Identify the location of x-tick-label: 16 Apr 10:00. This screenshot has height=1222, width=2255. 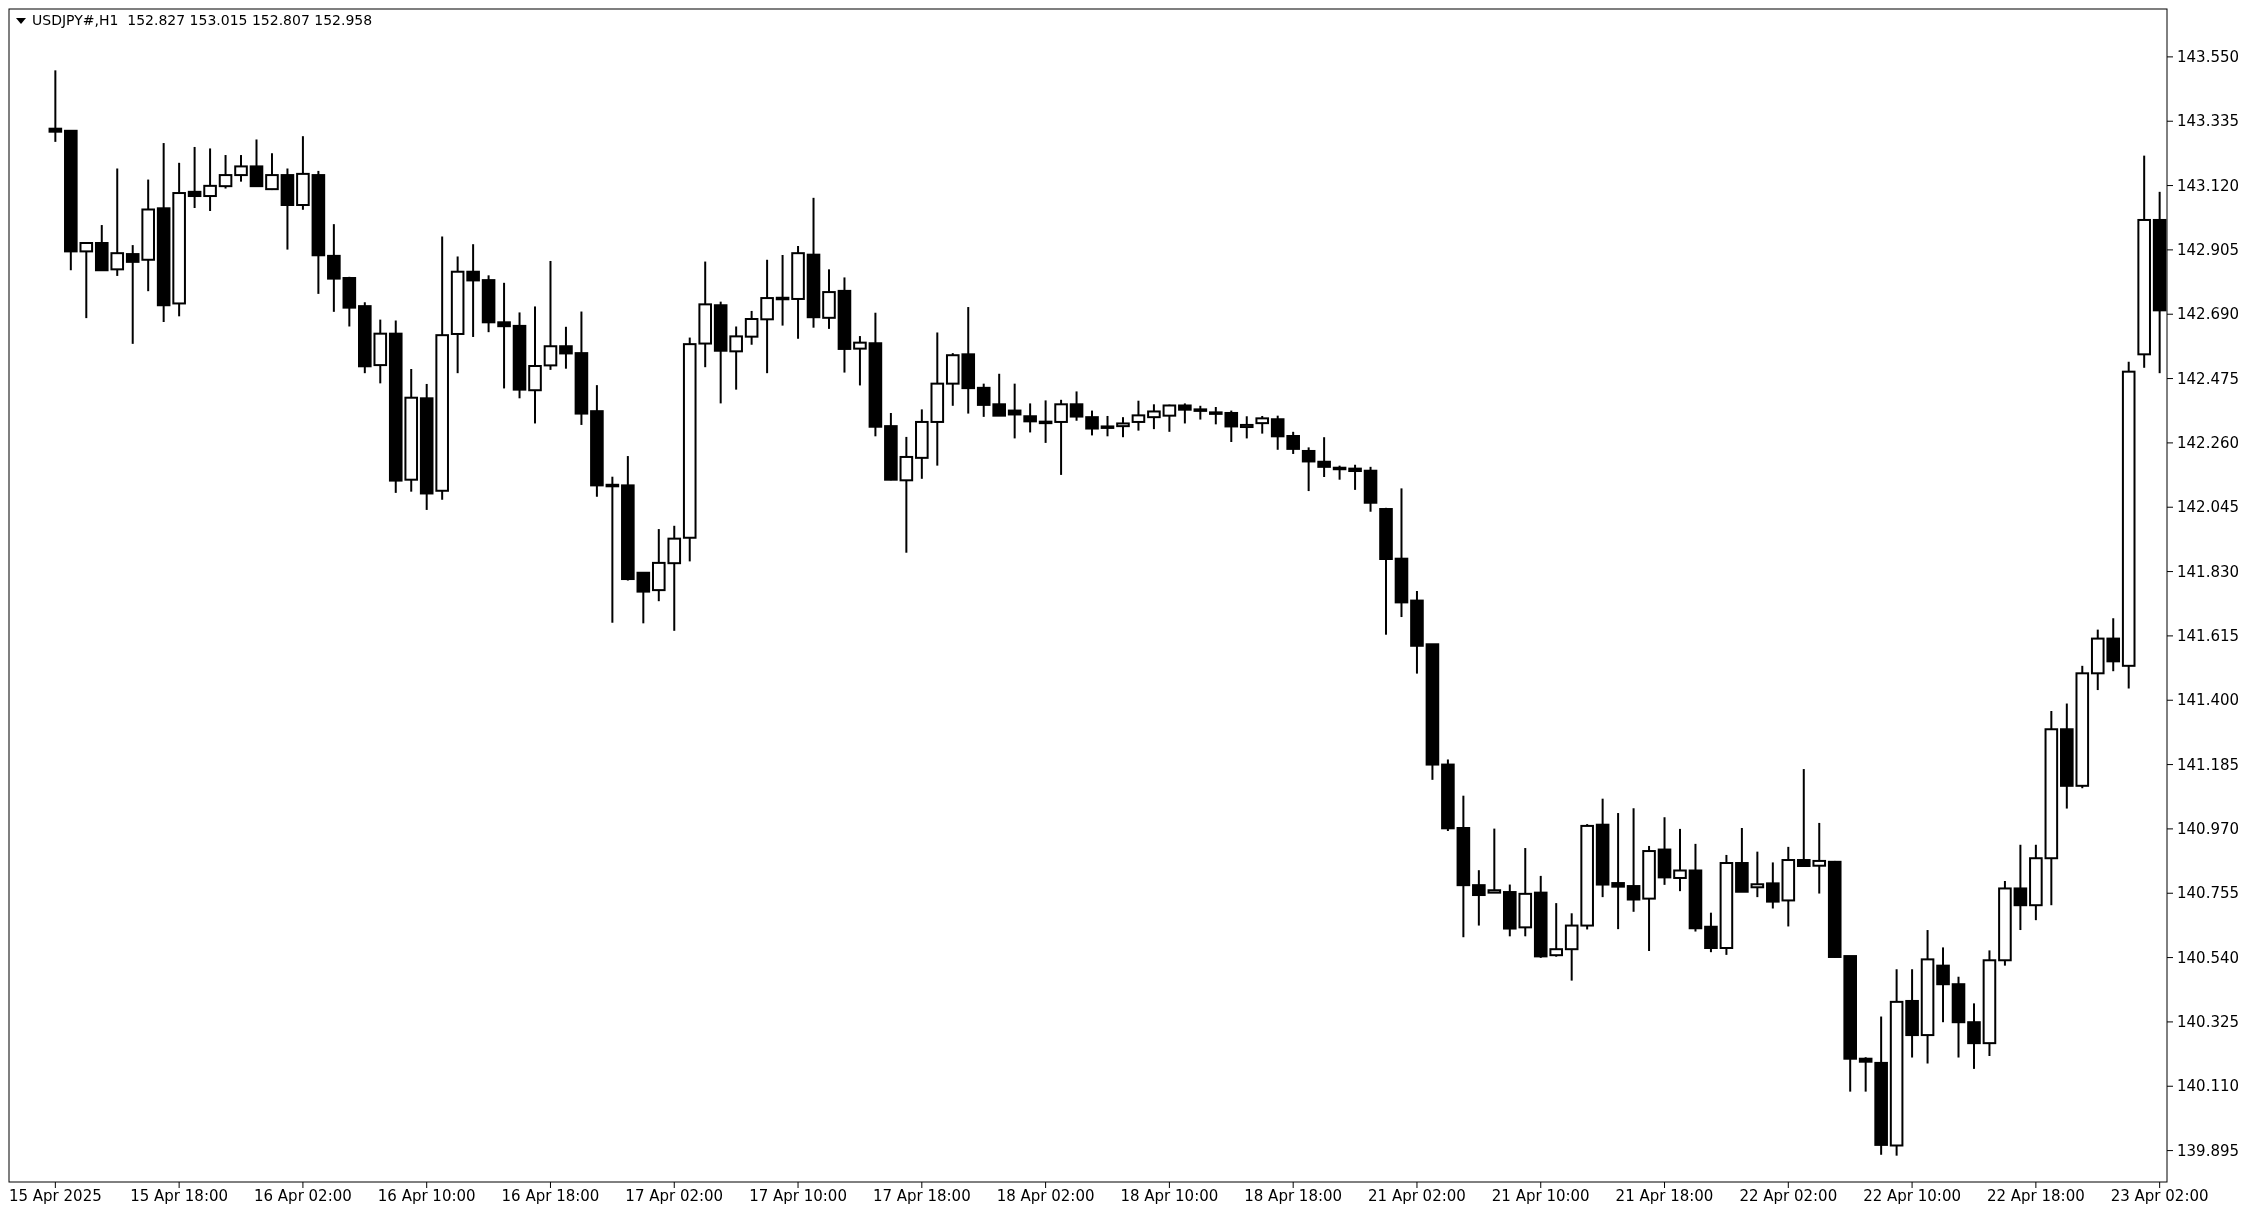
(426, 1196).